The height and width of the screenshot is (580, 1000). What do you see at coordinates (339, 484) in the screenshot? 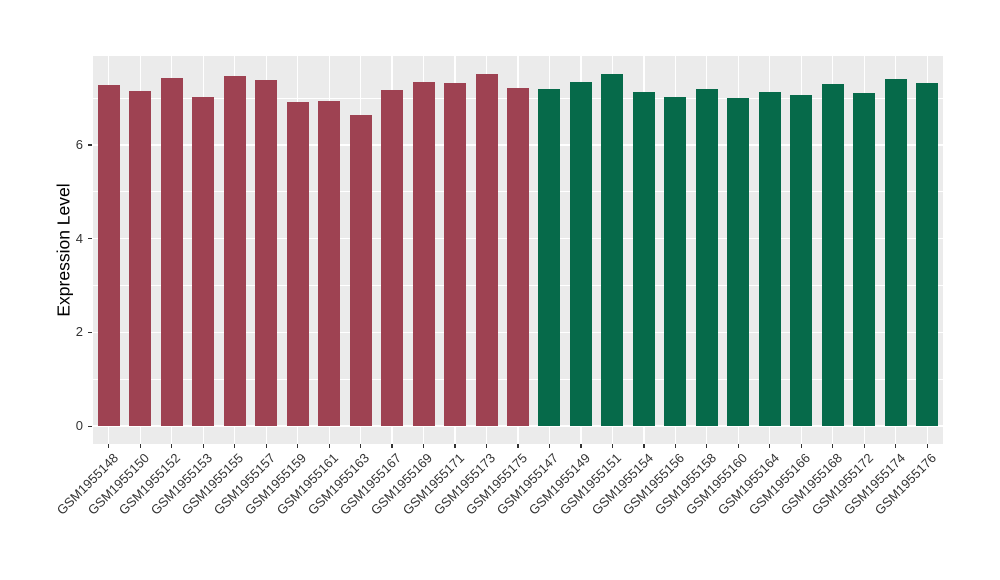
I see `x-tick-label: GSM1955163` at bounding box center [339, 484].